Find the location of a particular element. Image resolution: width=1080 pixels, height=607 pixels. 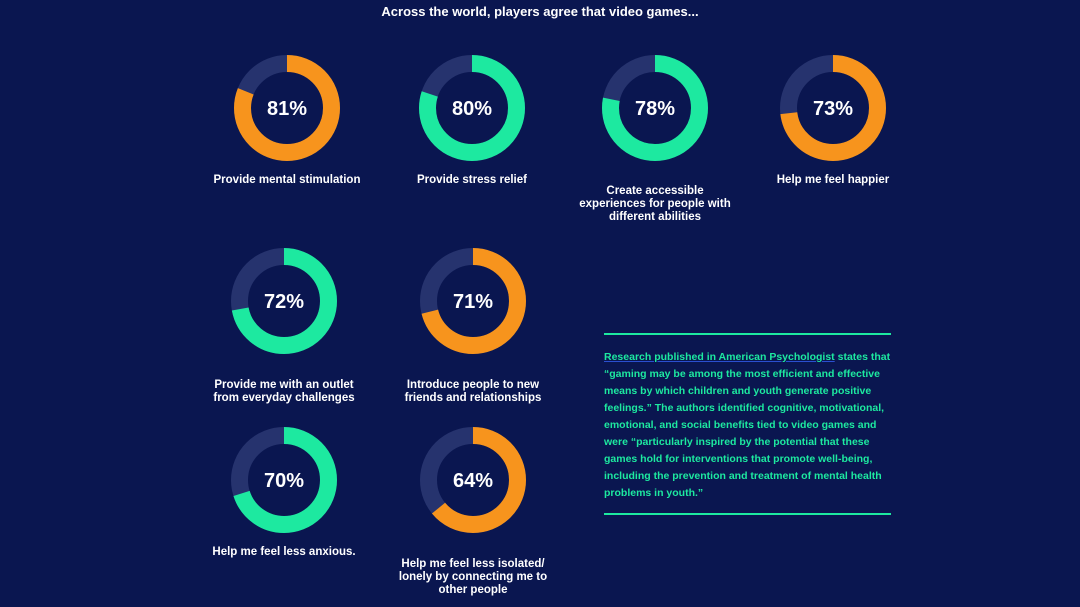

donut-caption: Provide mental stimulation is located at coordinates (287, 180).